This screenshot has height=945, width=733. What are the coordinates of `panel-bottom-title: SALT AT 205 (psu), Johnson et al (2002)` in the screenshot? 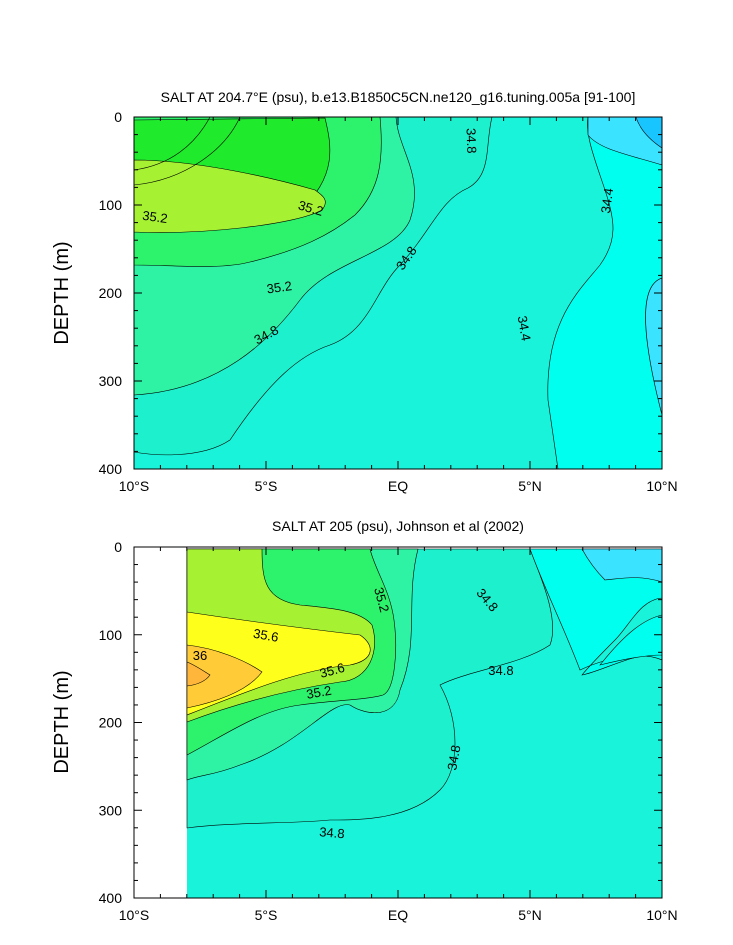 It's located at (398, 526).